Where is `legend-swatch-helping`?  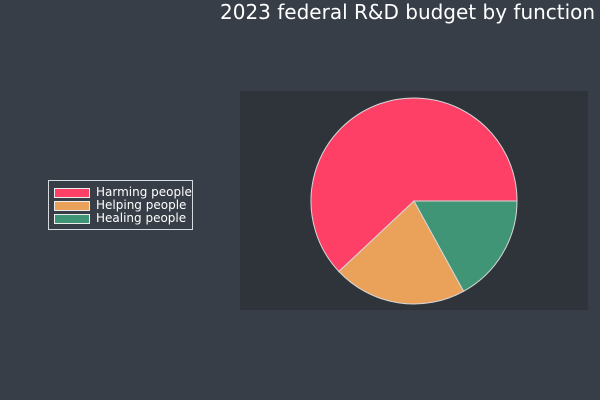 legend-swatch-helping is located at coordinates (72, 205).